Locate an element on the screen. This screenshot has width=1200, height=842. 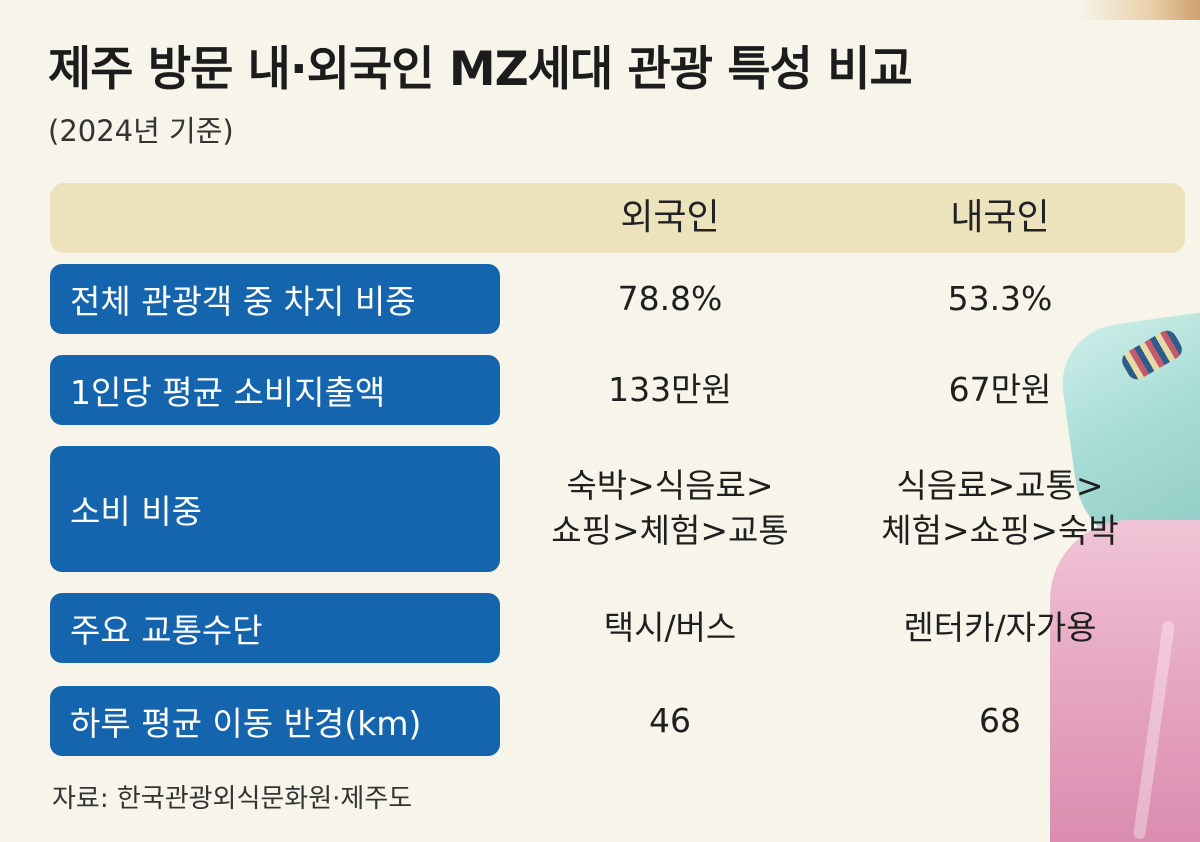
chart-subtitle: (2024년 기준) is located at coordinates (141, 131).